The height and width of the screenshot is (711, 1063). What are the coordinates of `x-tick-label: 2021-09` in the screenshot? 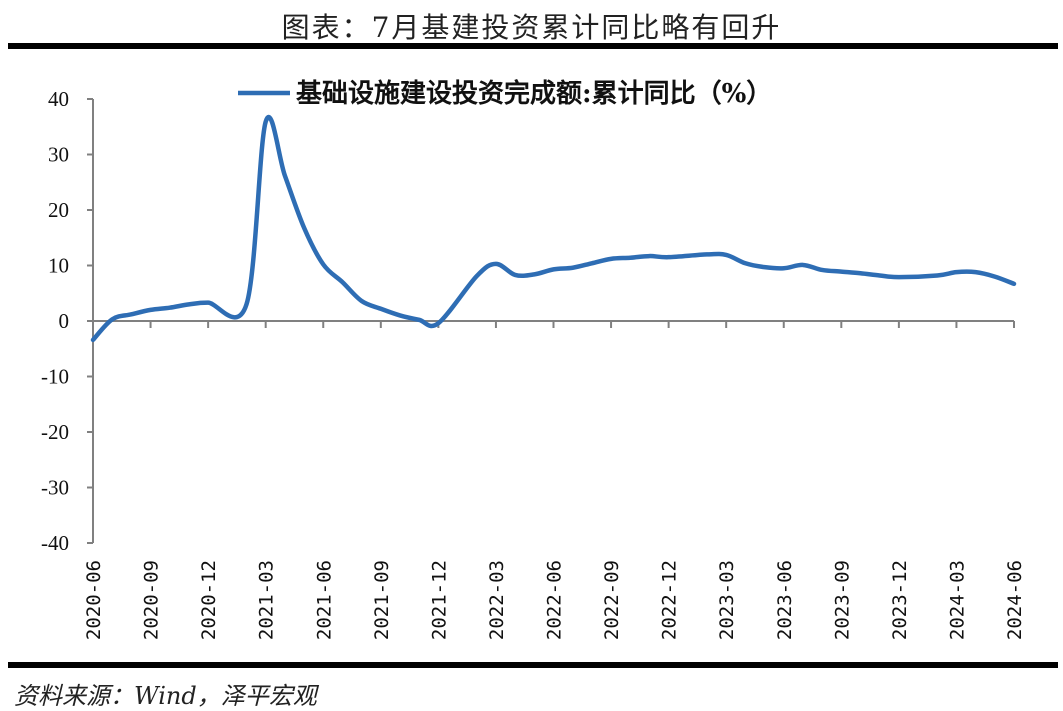 It's located at (382, 600).